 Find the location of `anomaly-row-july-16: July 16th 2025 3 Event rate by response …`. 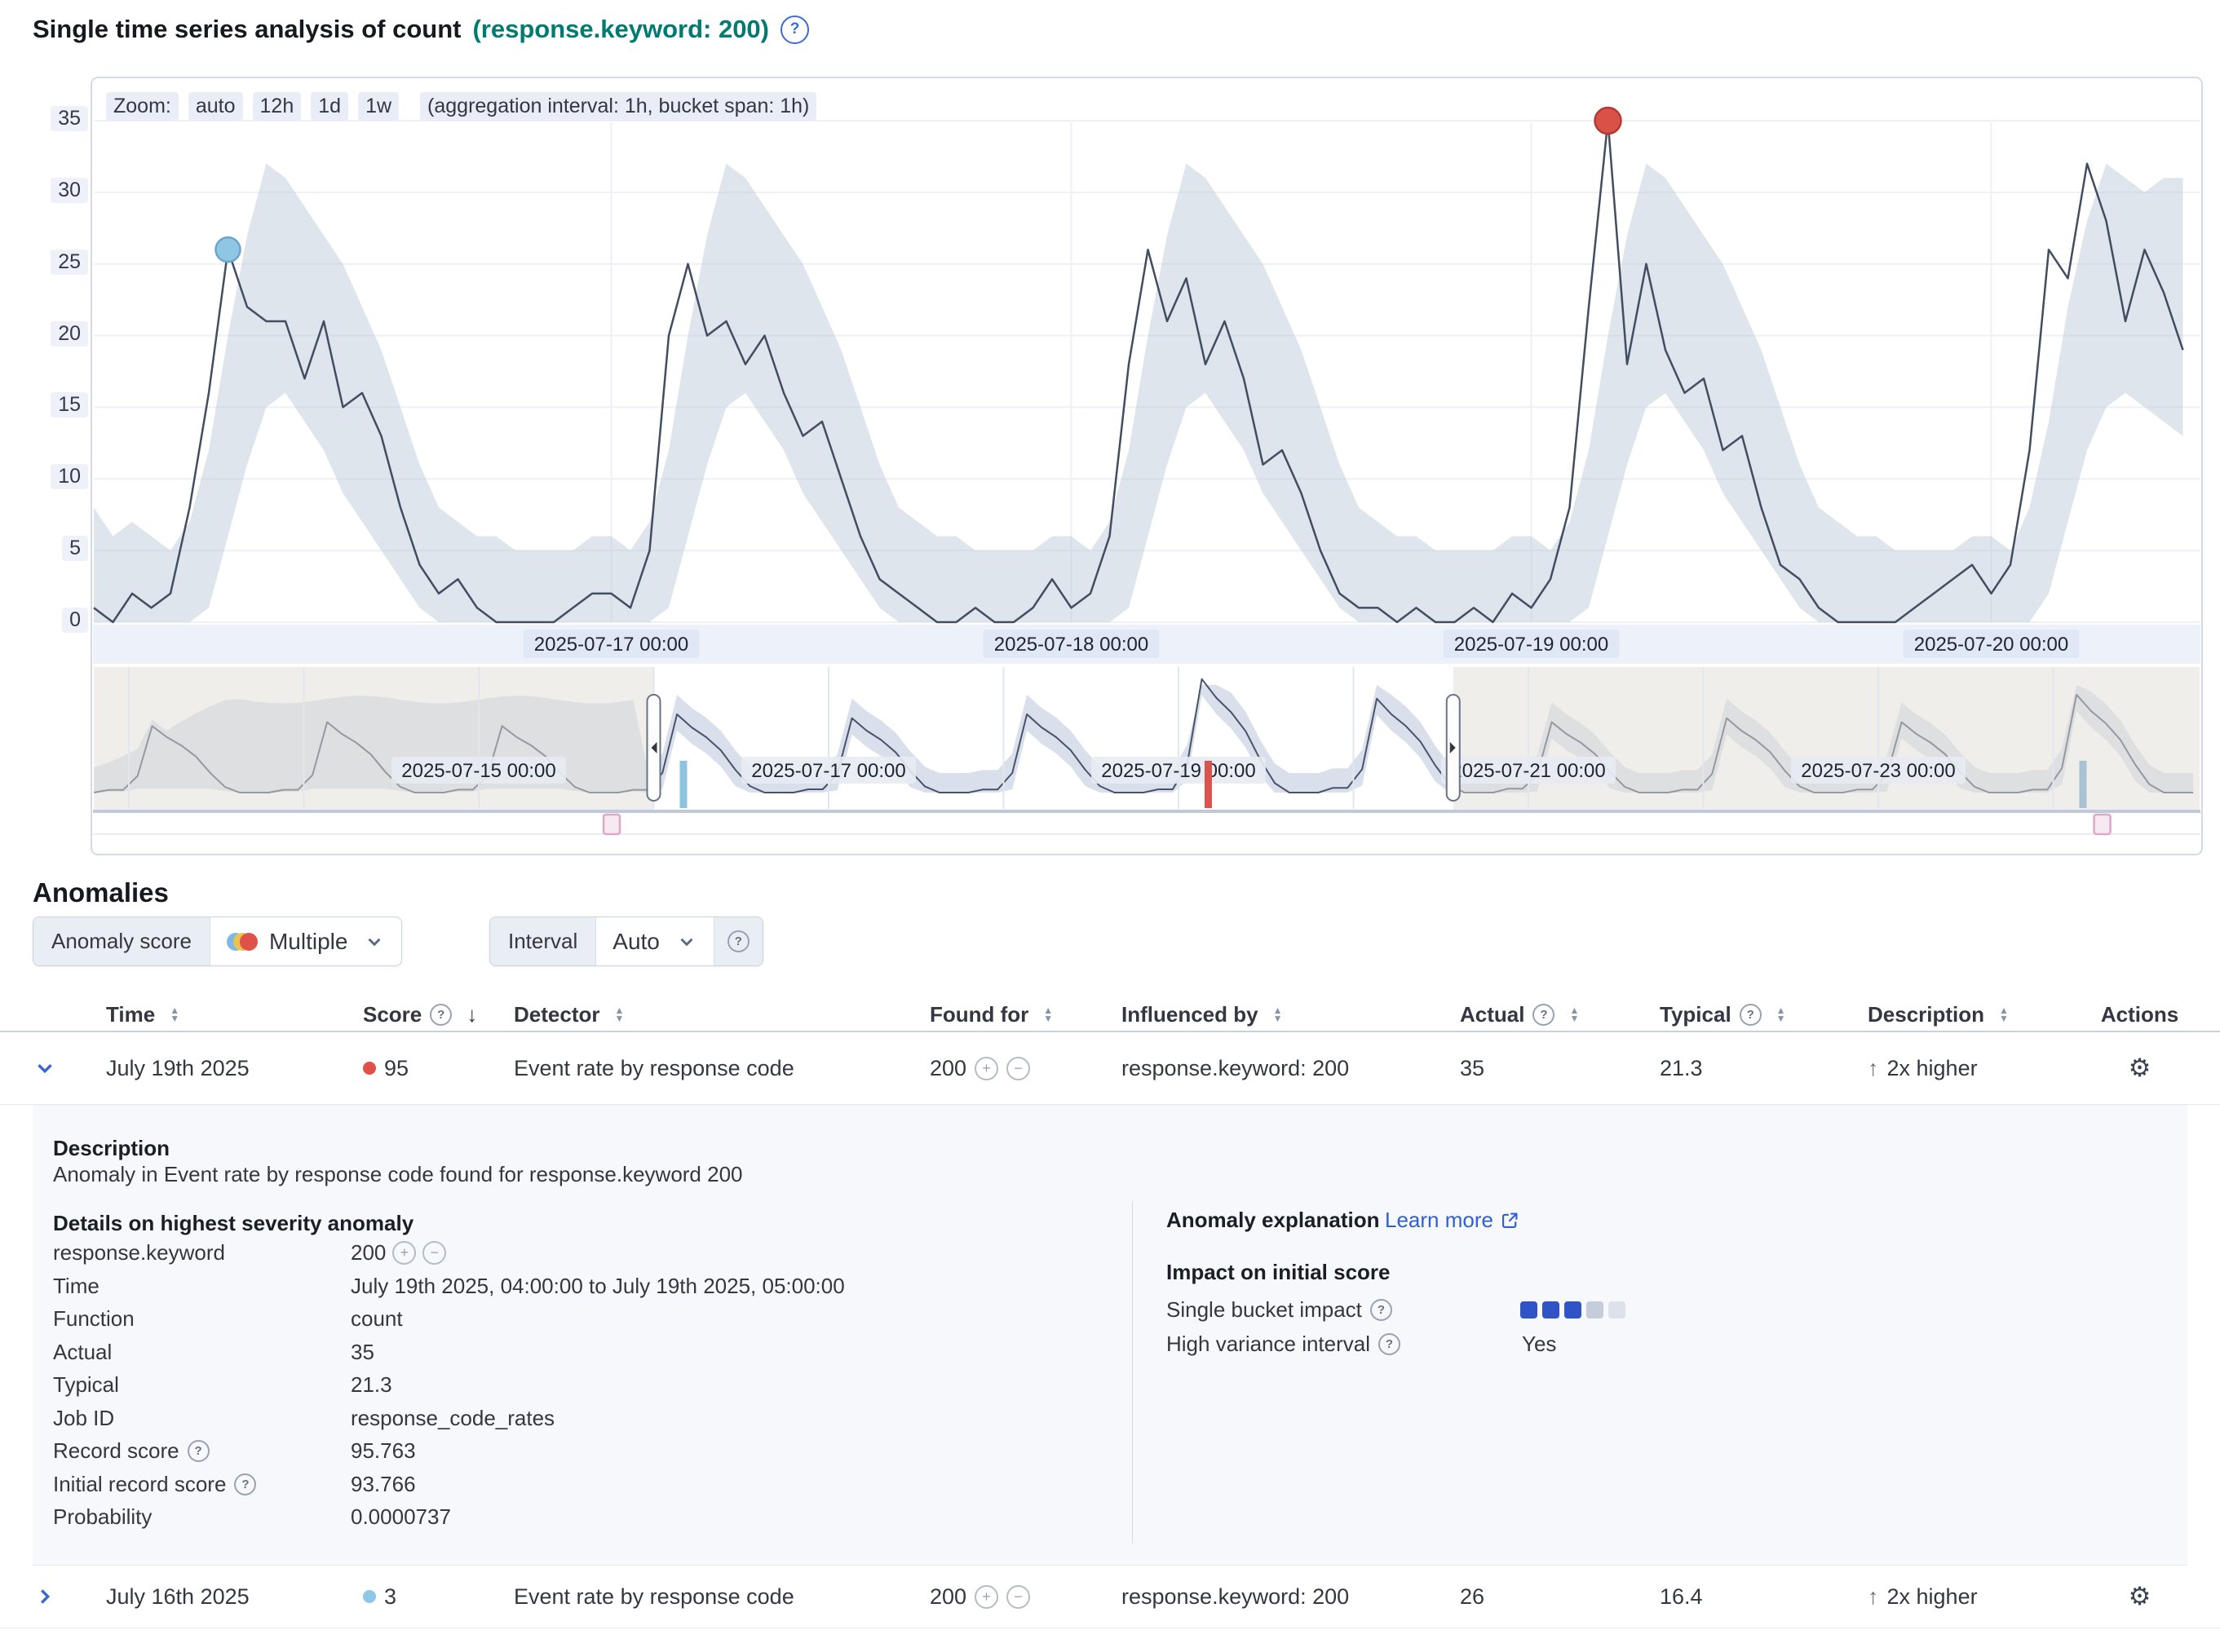

anomaly-row-july-16: July 16th 2025 3 Event rate by response … is located at coordinates (1110, 1597).